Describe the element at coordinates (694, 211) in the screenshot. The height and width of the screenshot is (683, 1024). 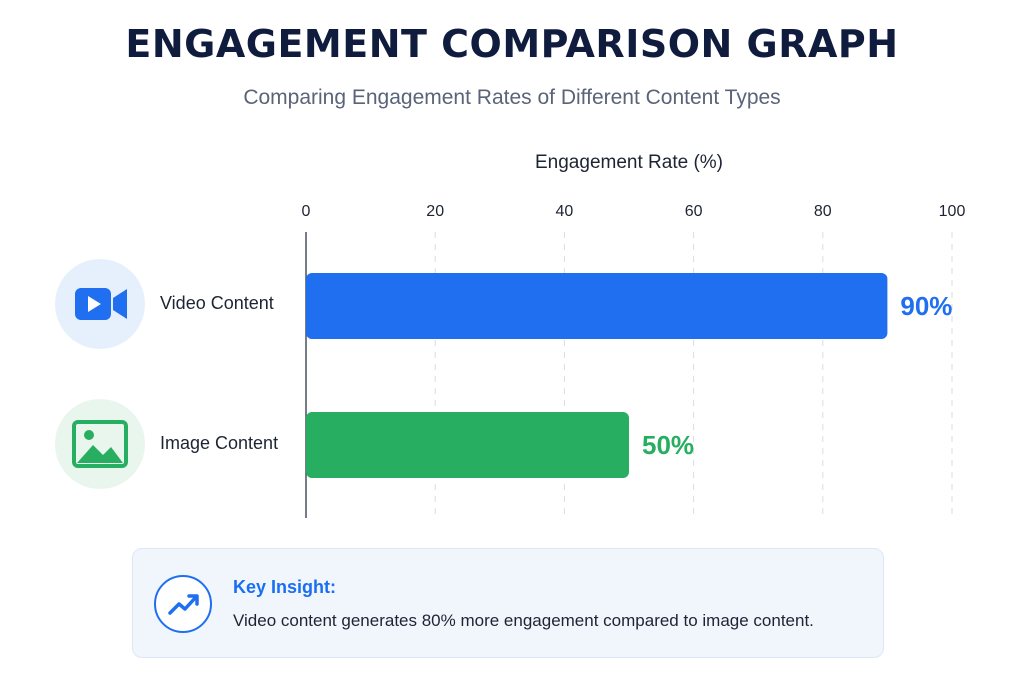
I see `x-tick-label: 60` at that location.